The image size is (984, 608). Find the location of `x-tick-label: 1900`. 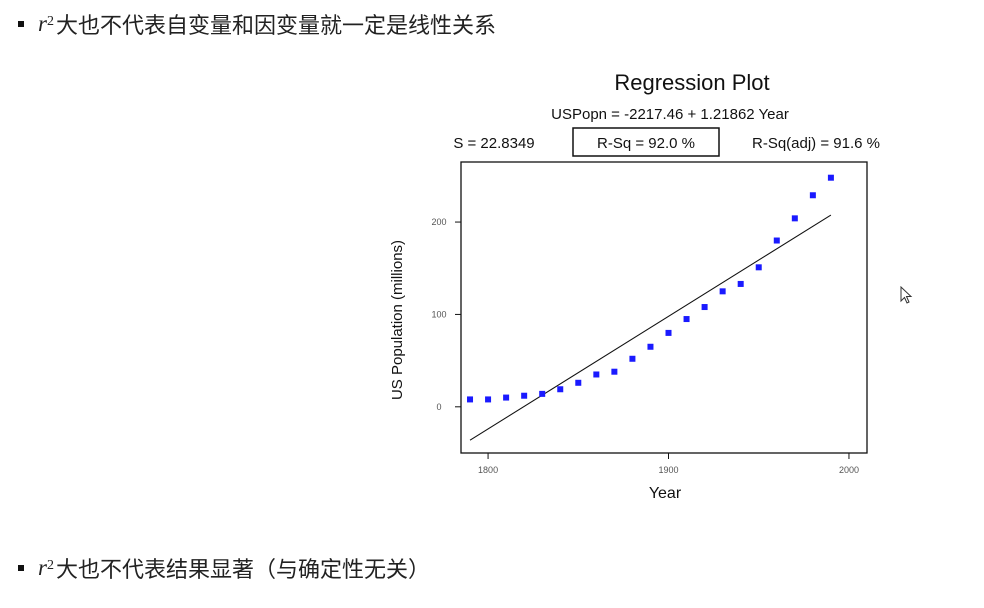

x-tick-label: 1900 is located at coordinates (668, 470).